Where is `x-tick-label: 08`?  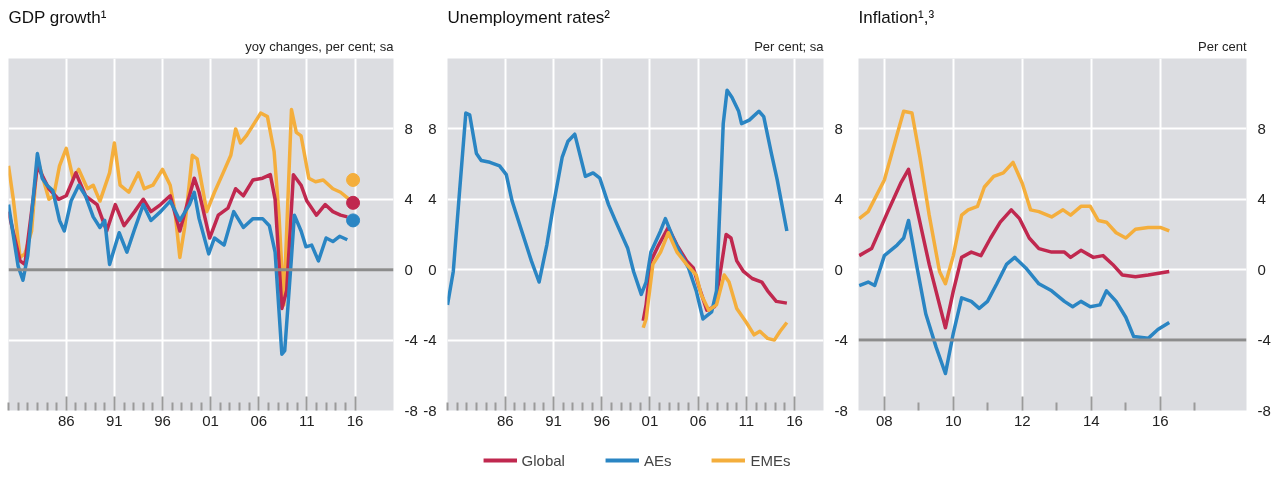
x-tick-label: 08 is located at coordinates (884, 420).